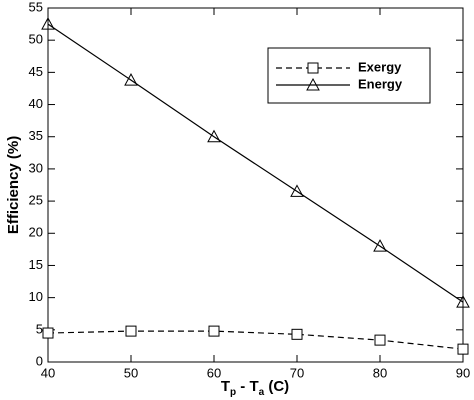 The height and width of the screenshot is (400, 474). What do you see at coordinates (380, 83) in the screenshot?
I see `legend-label: Energy` at bounding box center [380, 83].